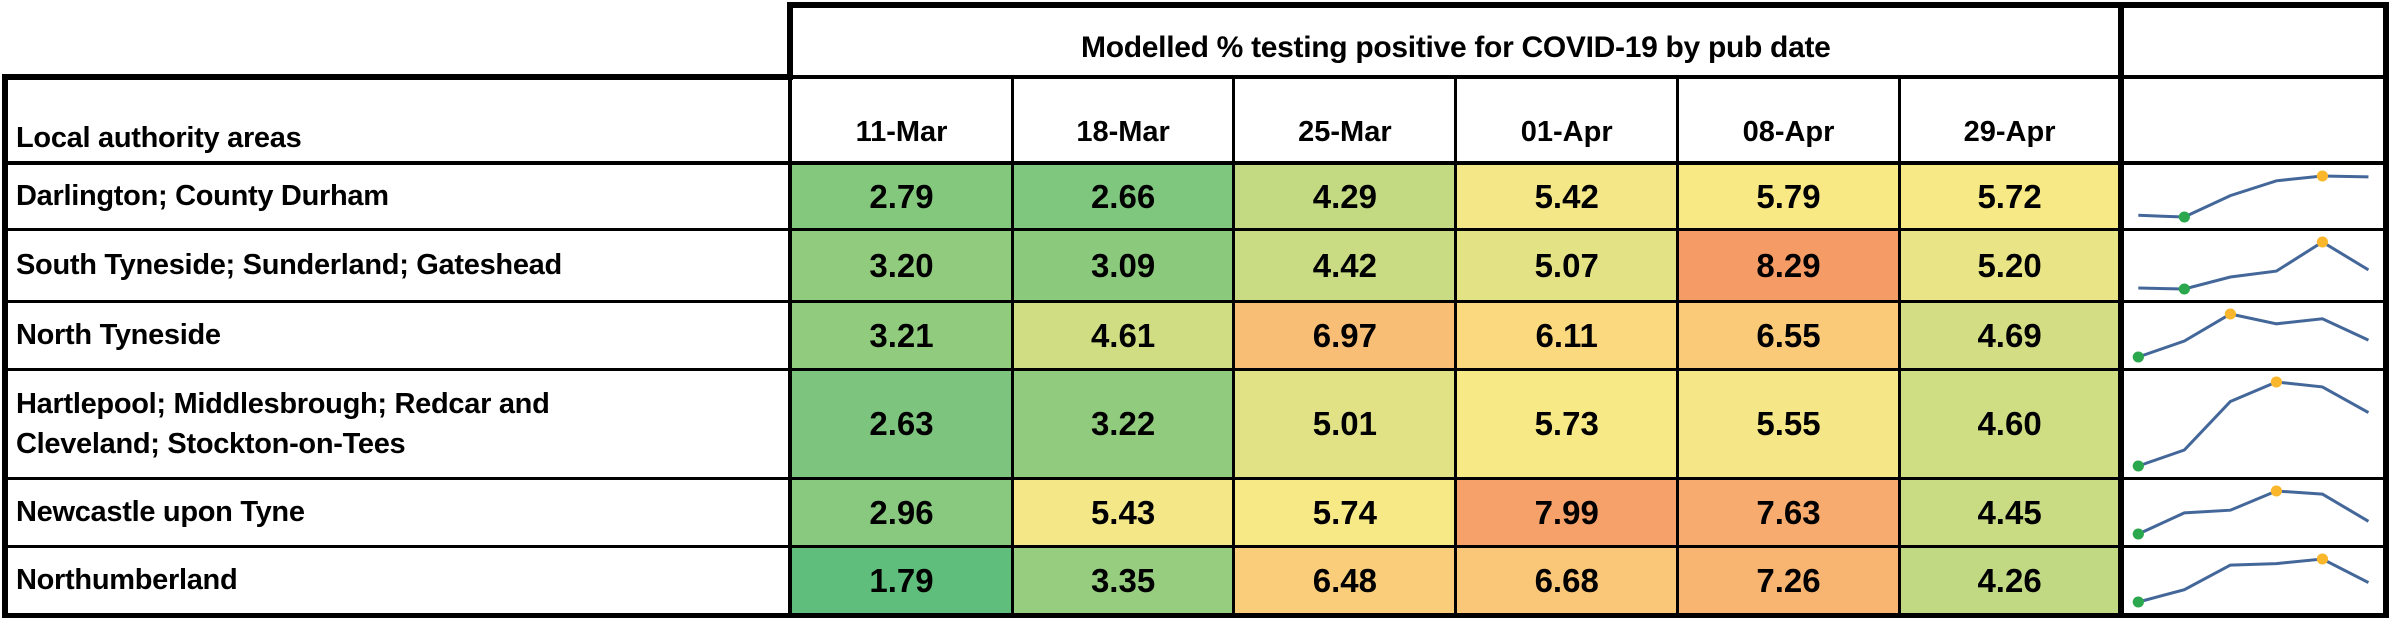  Describe the element at coordinates (2010, 424) in the screenshot. I see `value-cell: 4.60` at that location.